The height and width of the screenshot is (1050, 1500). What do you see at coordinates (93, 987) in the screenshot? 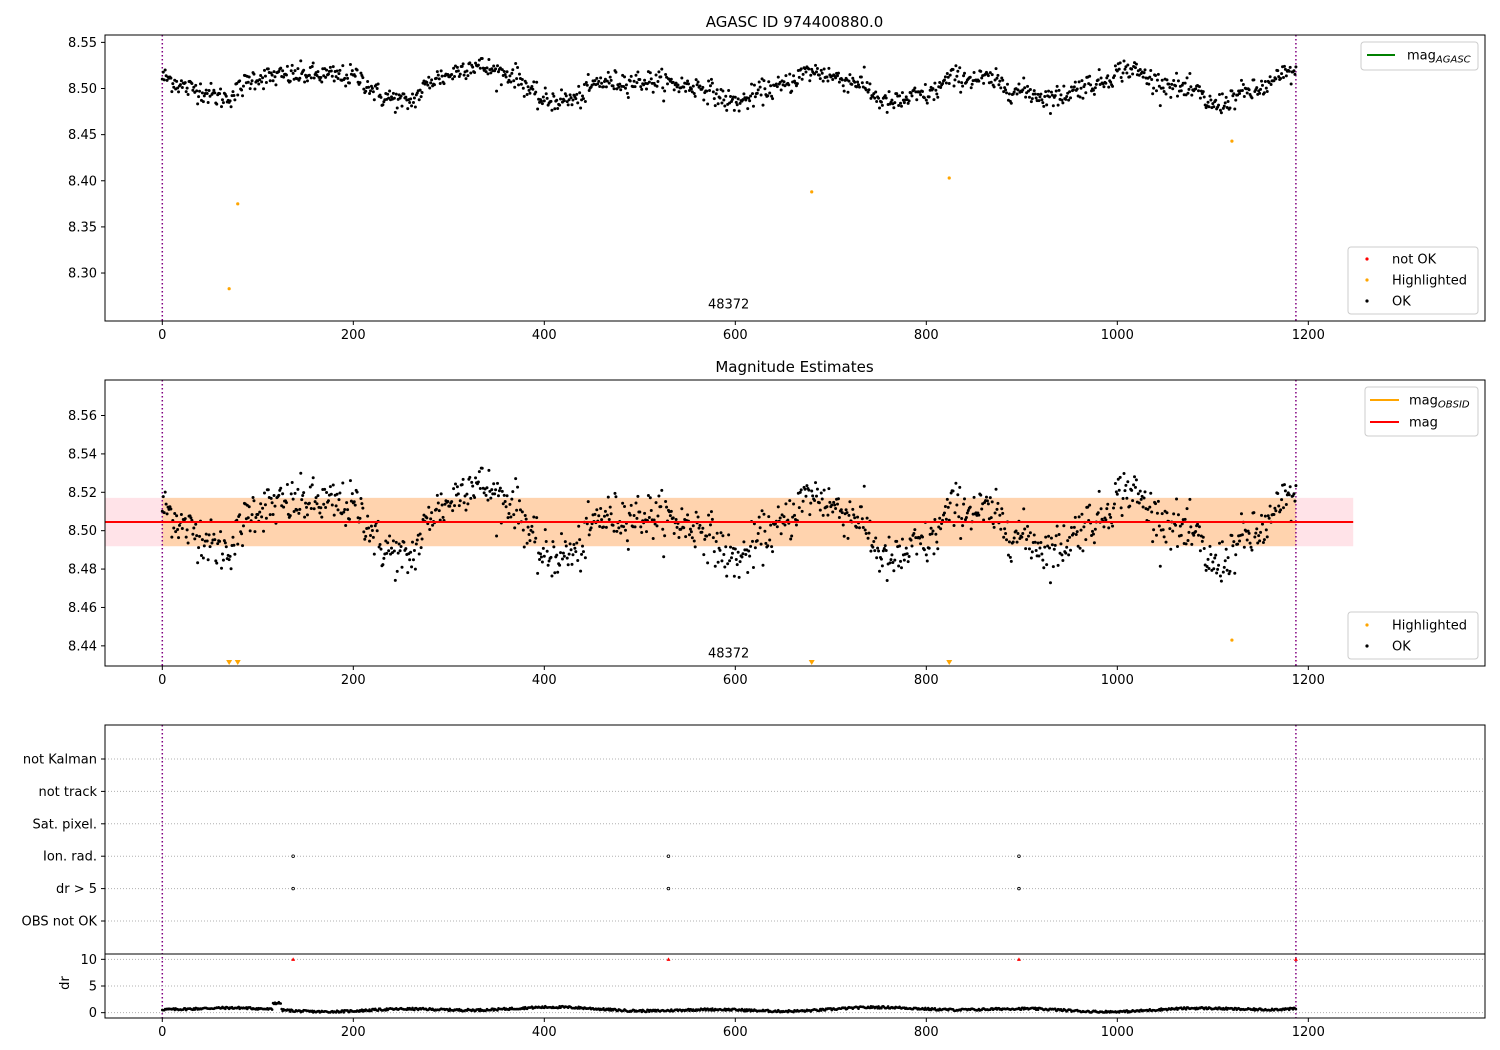
I see `y-tick-label: 5` at bounding box center [93, 987].